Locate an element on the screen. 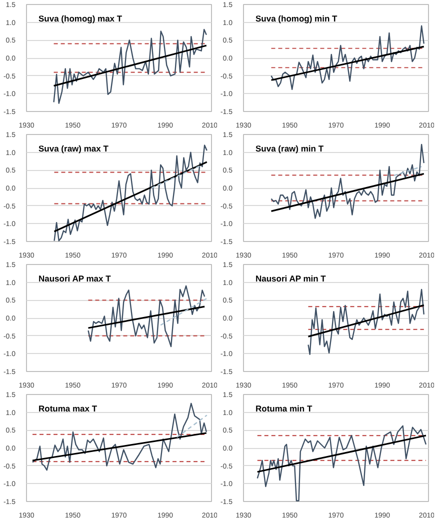 This screenshot has height=527, width=438. text: Suva (raw) min T is located at coordinates (290, 149).